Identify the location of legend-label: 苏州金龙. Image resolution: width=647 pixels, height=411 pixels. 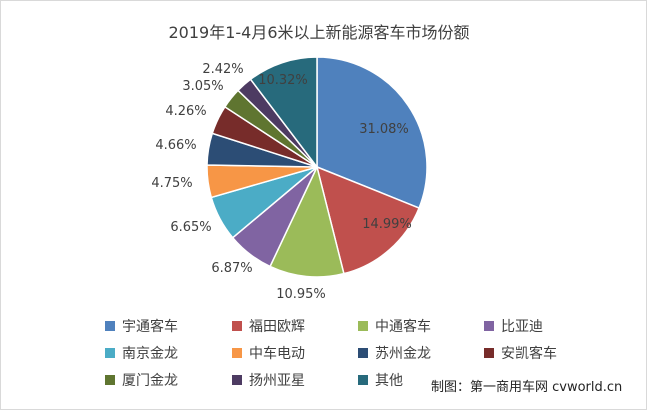
(403, 354).